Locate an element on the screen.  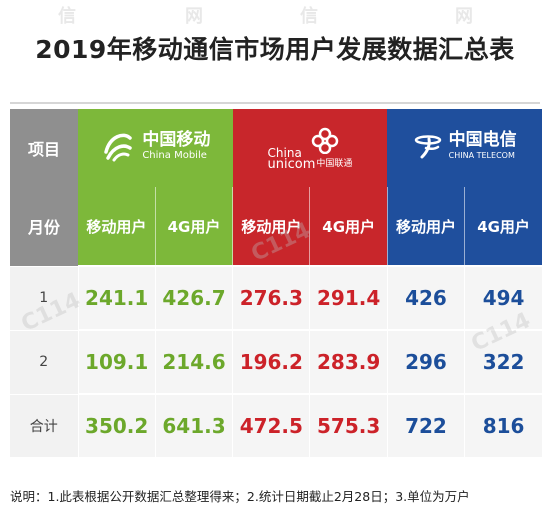
ct-4g-total-cell: 816 is located at coordinates (503, 425).